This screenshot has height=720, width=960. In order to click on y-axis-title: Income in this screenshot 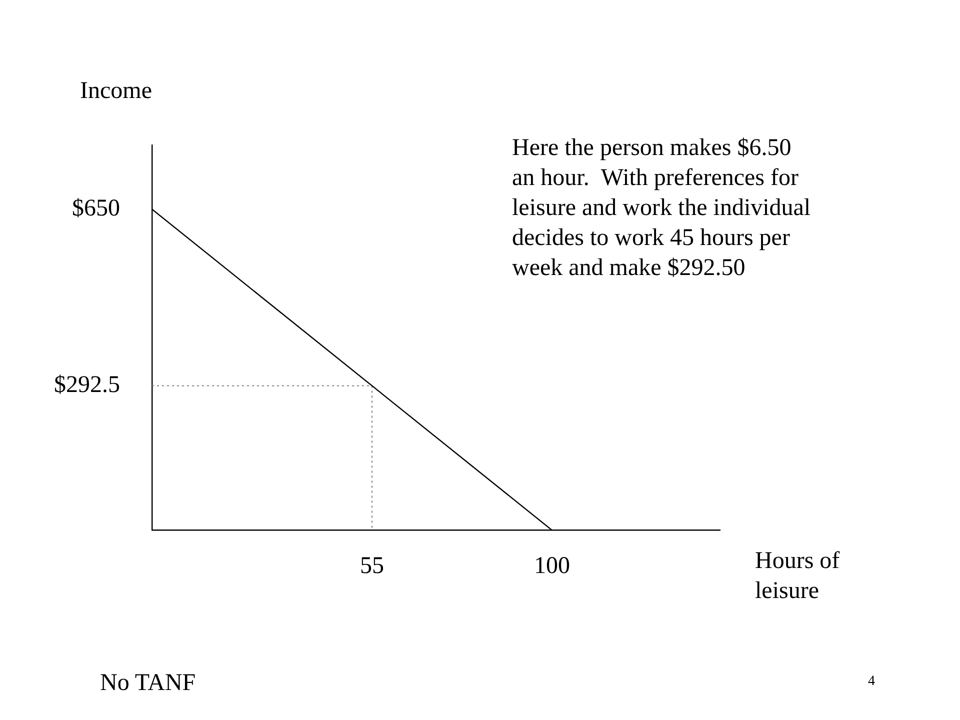, I will do `click(116, 91)`.